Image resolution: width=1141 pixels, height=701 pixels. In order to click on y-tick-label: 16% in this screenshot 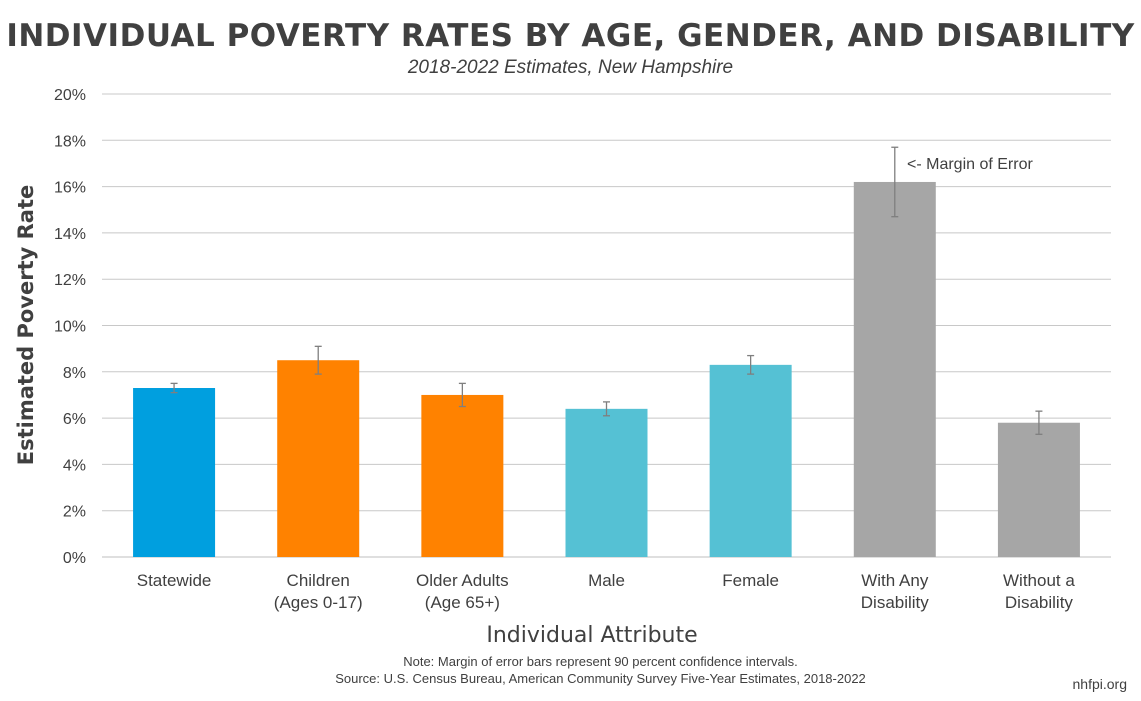, I will do `click(70, 188)`.